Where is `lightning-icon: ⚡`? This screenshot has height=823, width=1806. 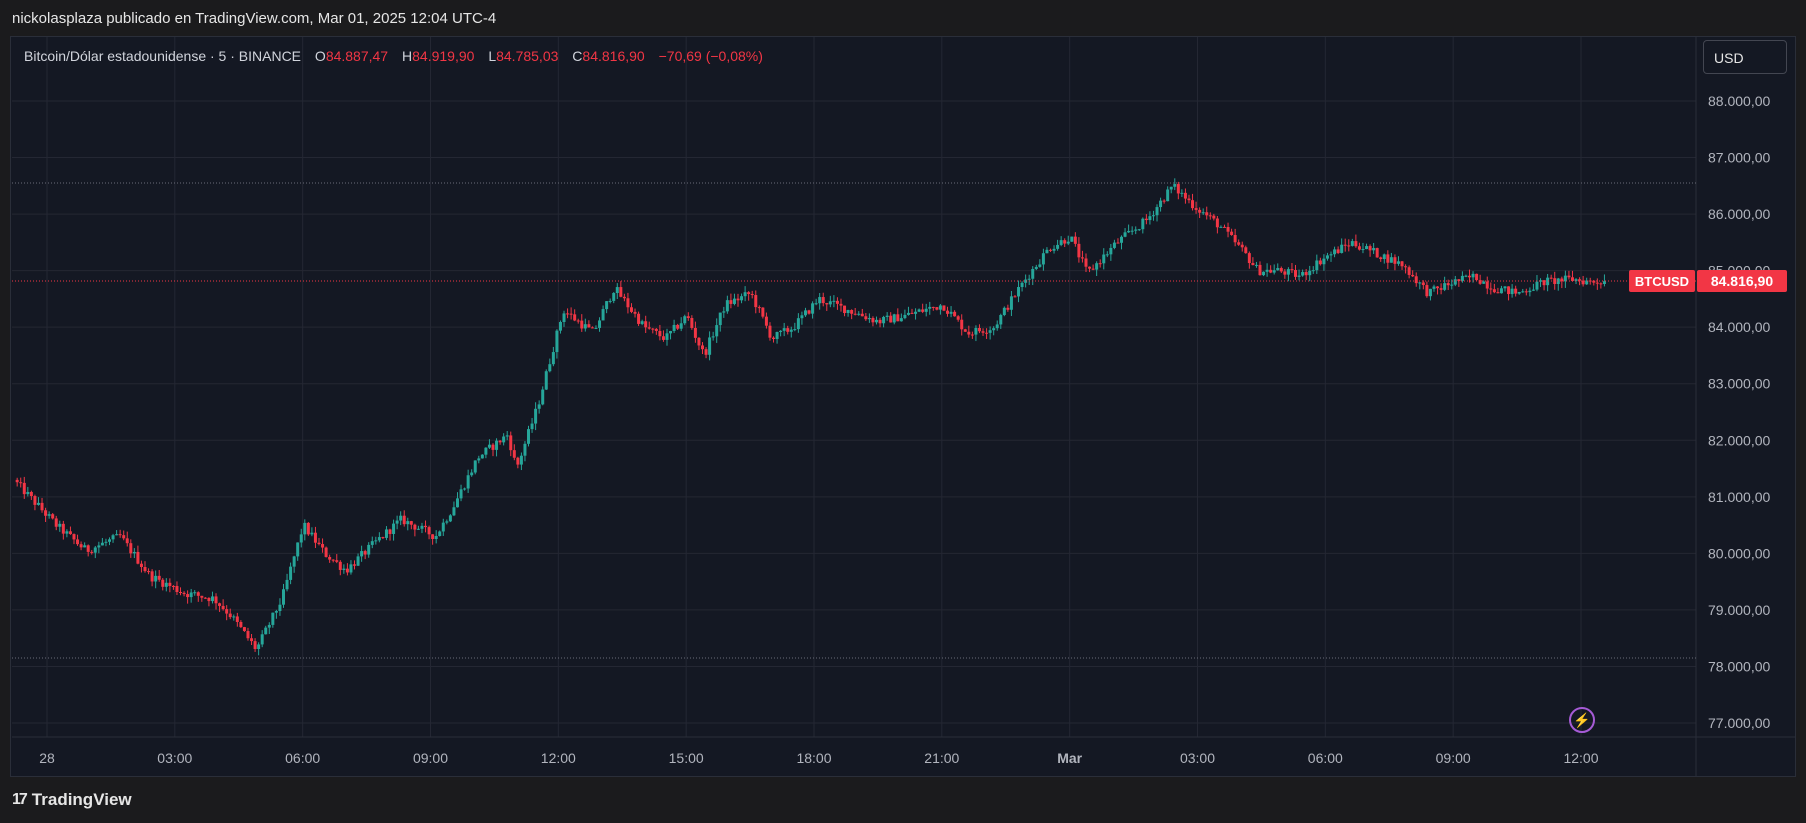 lightning-icon: ⚡ is located at coordinates (1582, 720).